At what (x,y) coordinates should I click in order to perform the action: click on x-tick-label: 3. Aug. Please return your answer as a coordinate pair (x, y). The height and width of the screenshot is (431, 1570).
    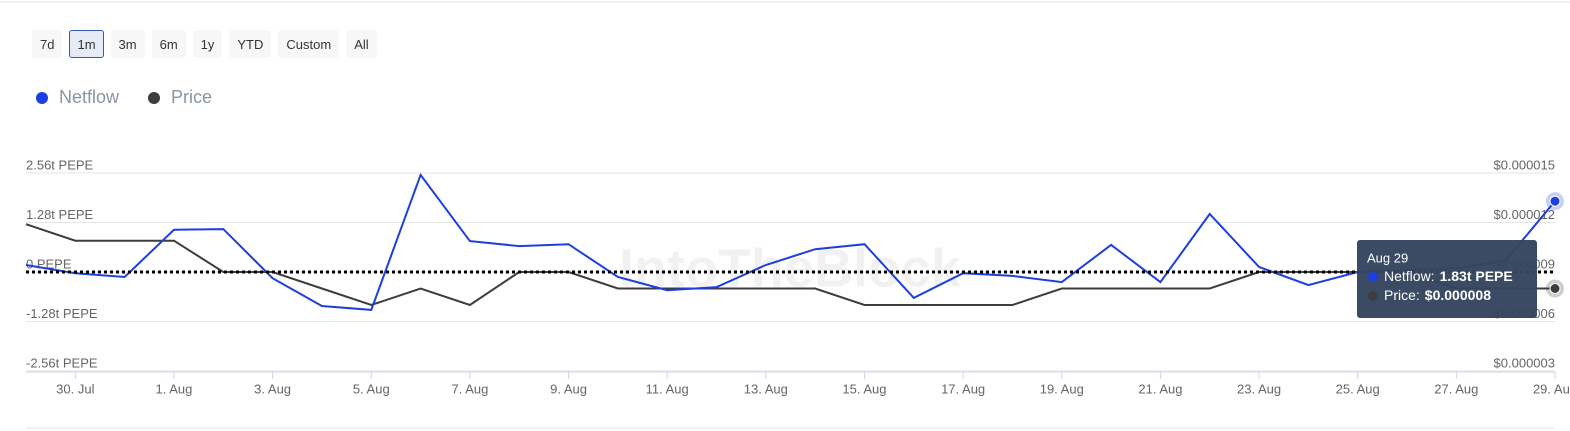
    Looking at the image, I should click on (272, 388).